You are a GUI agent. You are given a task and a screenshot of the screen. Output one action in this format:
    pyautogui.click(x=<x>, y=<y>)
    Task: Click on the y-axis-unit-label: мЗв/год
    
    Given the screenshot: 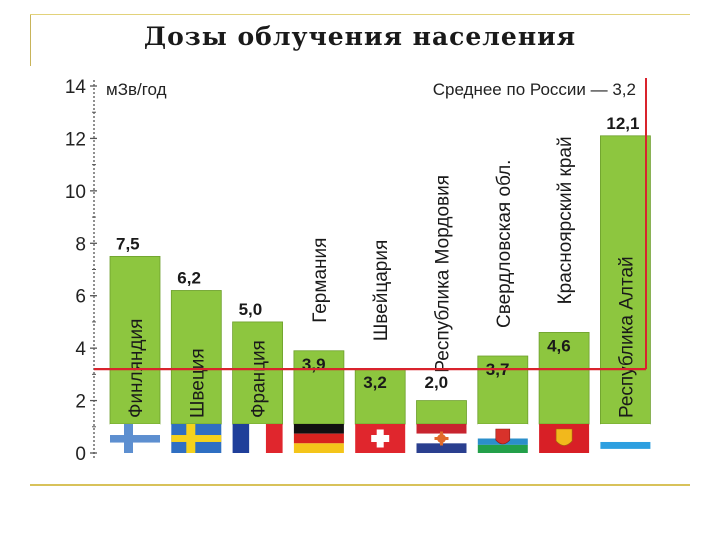 What is the action you would take?
    pyautogui.click(x=136, y=89)
    